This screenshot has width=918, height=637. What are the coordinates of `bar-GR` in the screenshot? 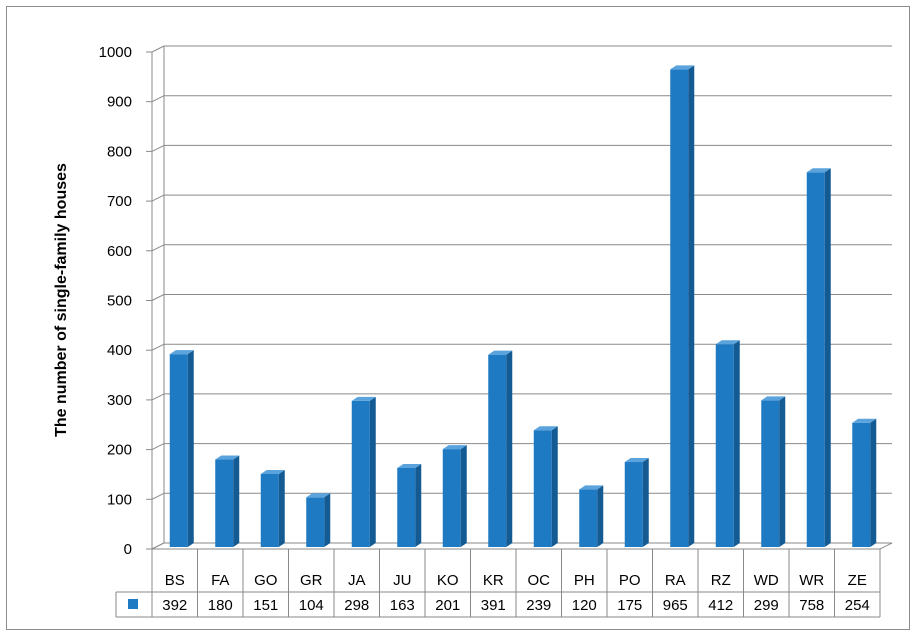 It's located at (318, 520).